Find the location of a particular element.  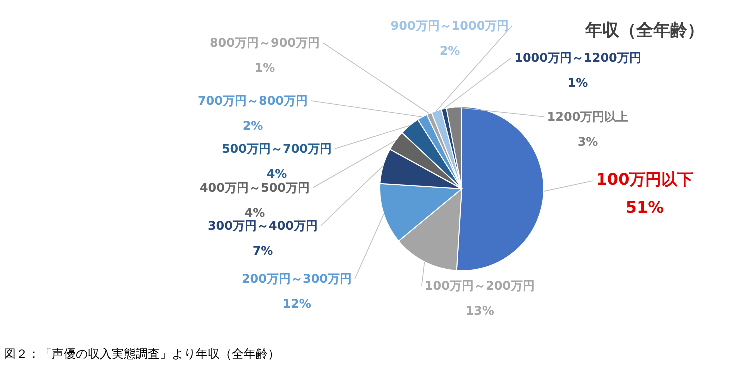

slice-label: 700万円～800万円 is located at coordinates (253, 101).